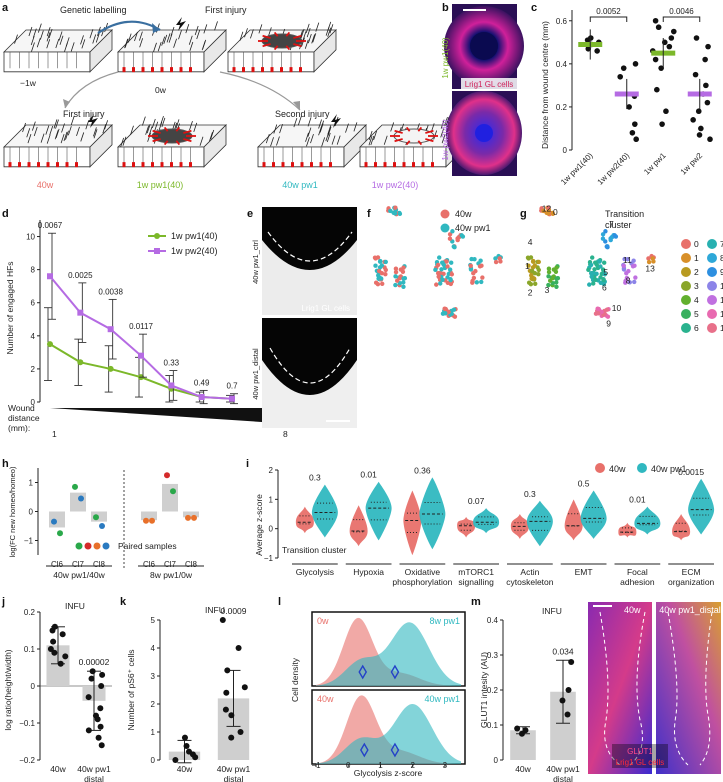 This screenshot has width=723, height=782. What do you see at coordinates (160, 185) in the screenshot?
I see `label-1w-pw1-40: 1w pw1(40)` at bounding box center [160, 185].